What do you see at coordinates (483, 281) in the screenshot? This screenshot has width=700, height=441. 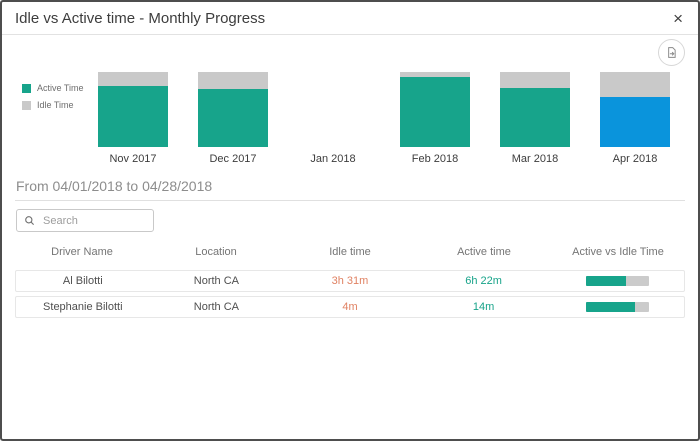 I see `active-time-cell: 6h 22m` at bounding box center [483, 281].